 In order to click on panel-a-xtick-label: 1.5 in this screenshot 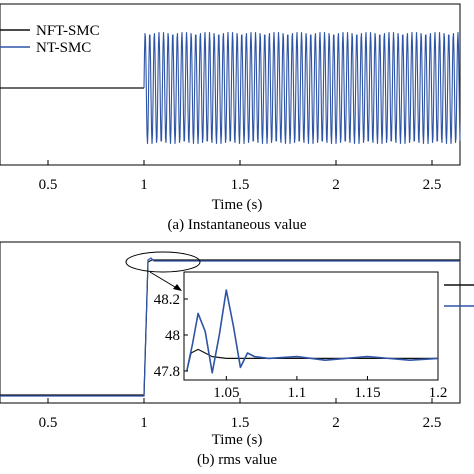, I will do `click(240, 185)`.